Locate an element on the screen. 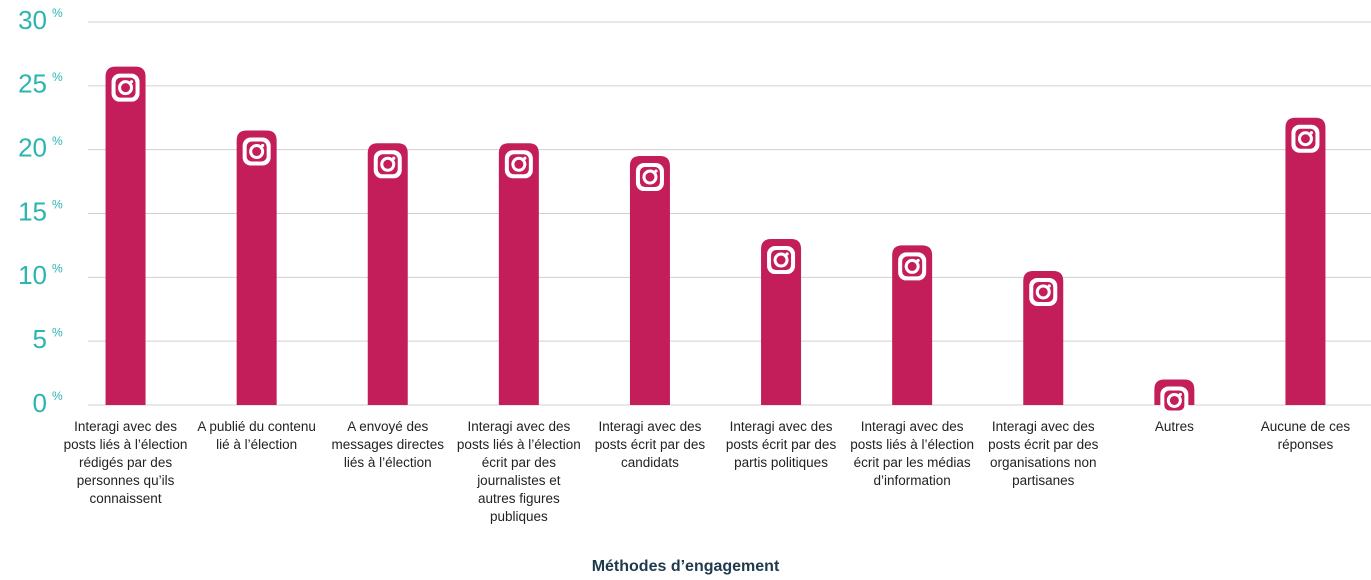  y-tick-label: 15 is located at coordinates (32, 211).